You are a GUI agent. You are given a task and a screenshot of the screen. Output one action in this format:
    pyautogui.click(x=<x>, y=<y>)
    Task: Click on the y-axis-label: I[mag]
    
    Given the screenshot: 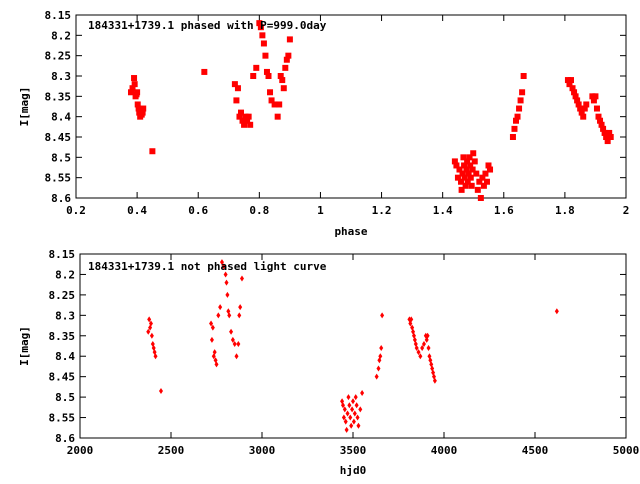 What is the action you would take?
    pyautogui.click(x=24, y=346)
    